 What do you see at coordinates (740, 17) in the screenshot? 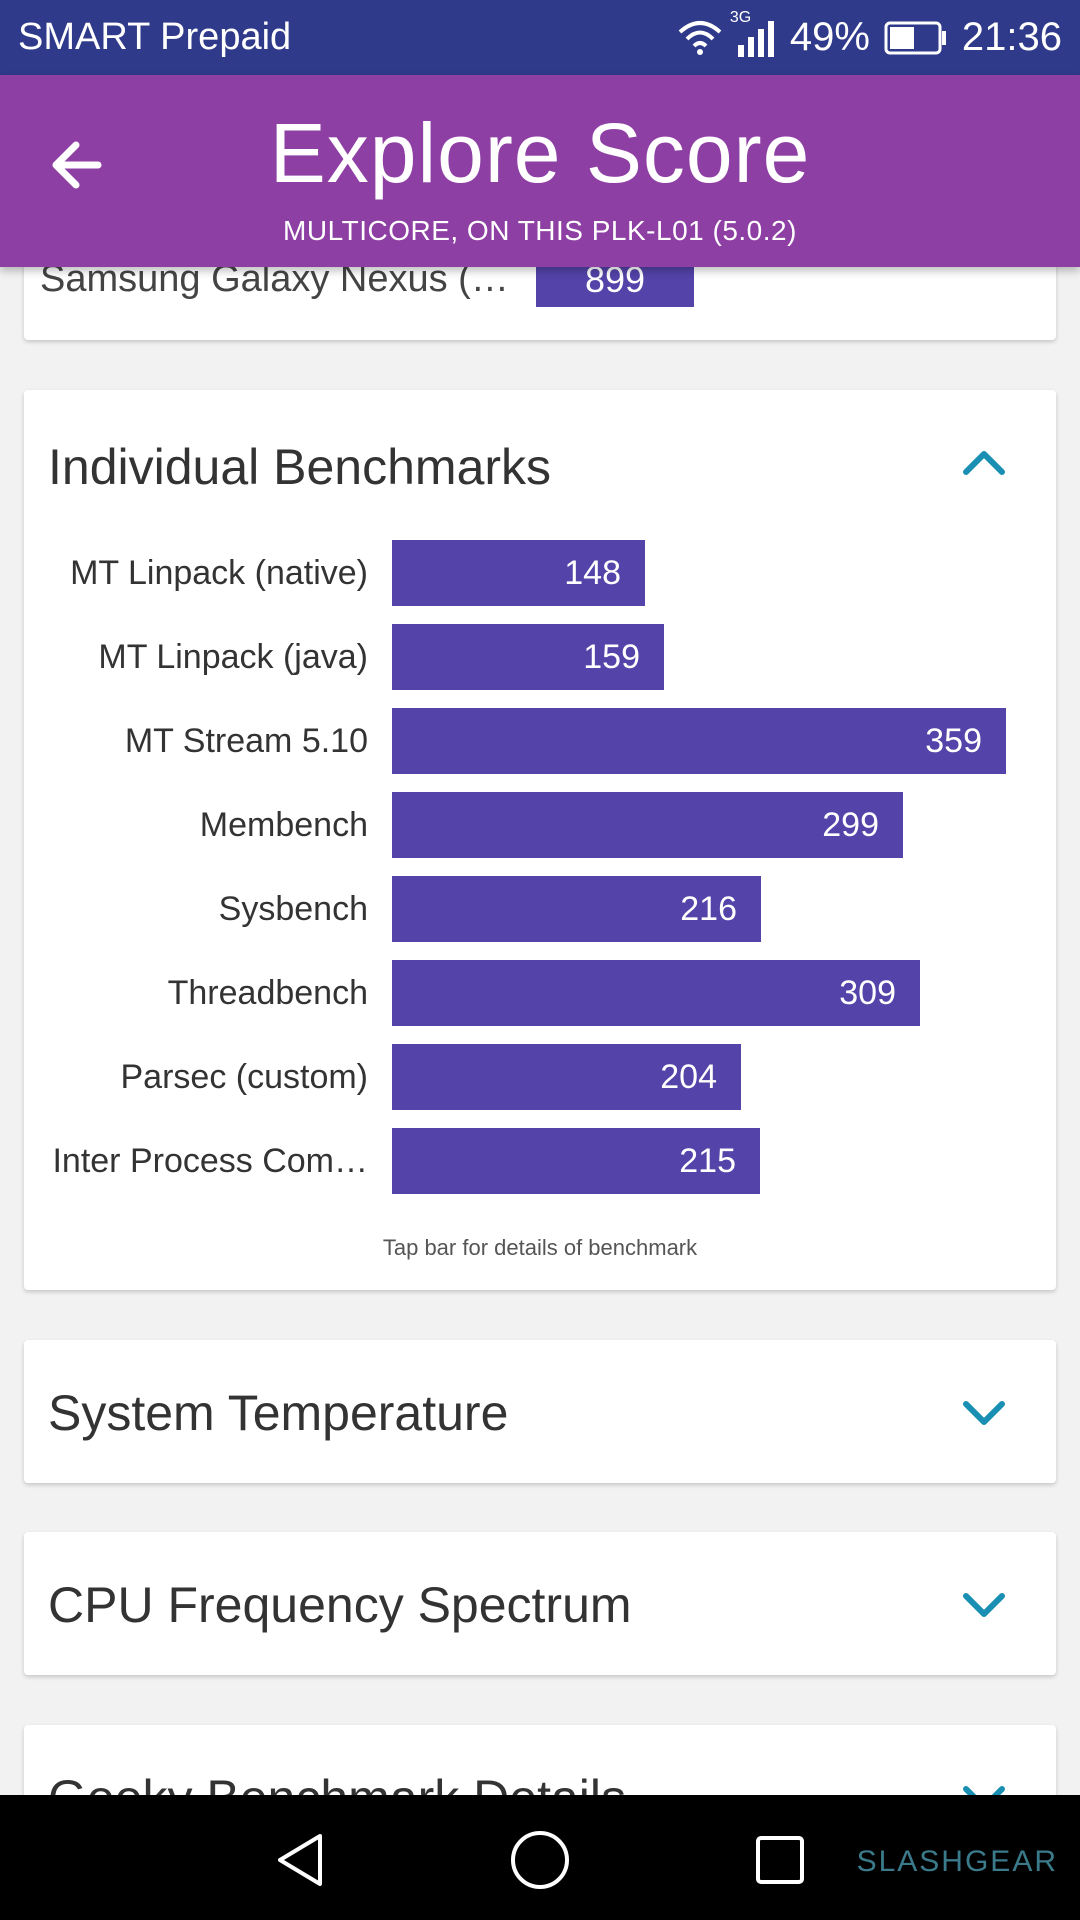
I see `network-type: 3G` at bounding box center [740, 17].